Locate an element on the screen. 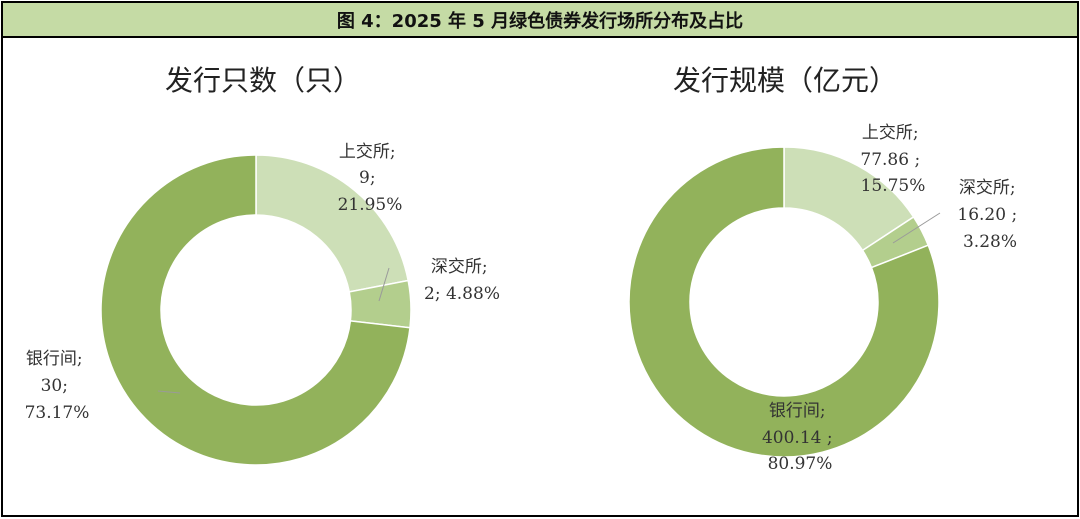 This screenshot has height=519, width=1080. label-amount-szse: 深交所; 16.20 ; 3.28% is located at coordinates (989, 215).